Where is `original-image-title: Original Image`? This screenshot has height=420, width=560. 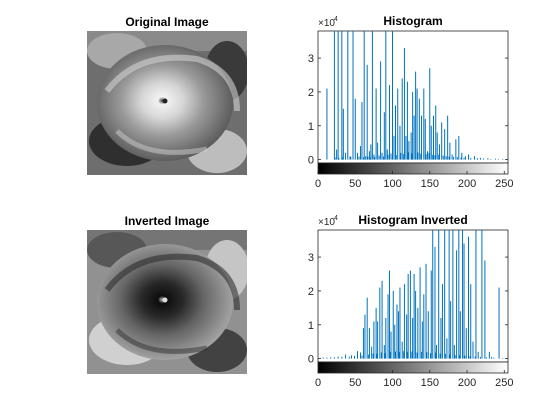
original-image-title: Original Image is located at coordinates (167, 22).